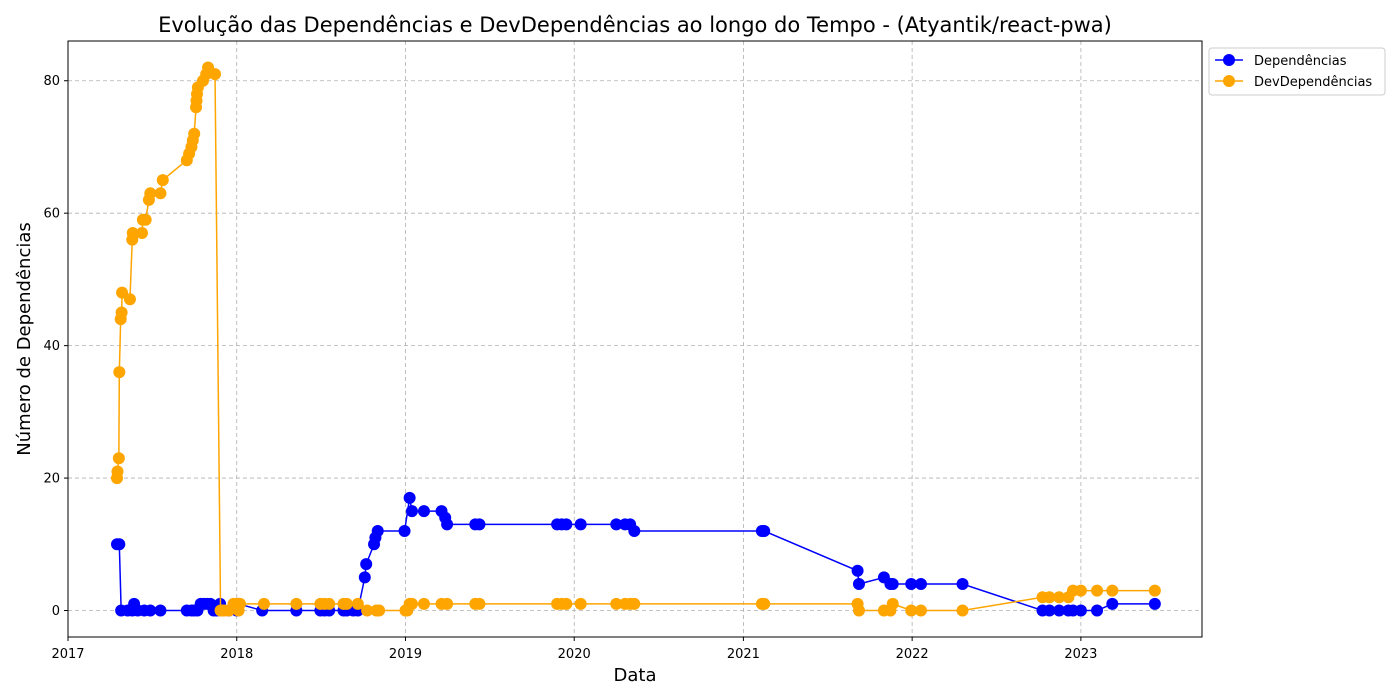 The height and width of the screenshot is (700, 1400). I want to click on legend-box, so click(1297, 71).